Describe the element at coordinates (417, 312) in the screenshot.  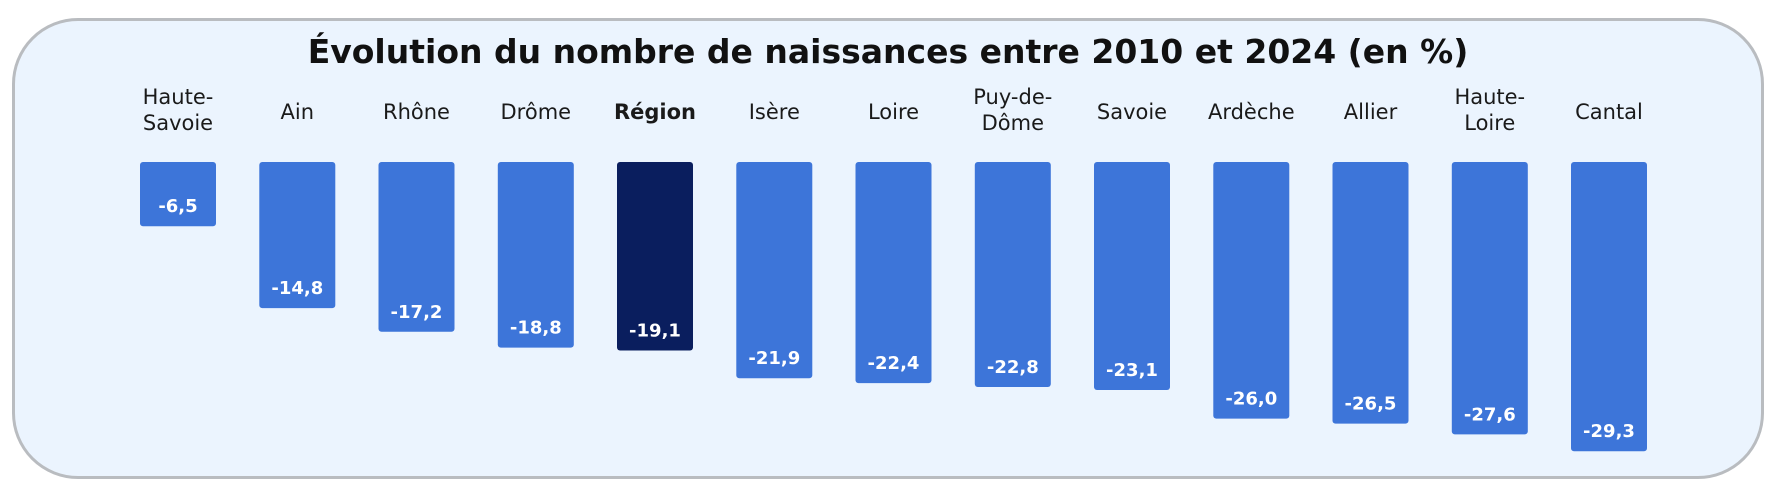
I see `value-label-2: -17,2` at that location.